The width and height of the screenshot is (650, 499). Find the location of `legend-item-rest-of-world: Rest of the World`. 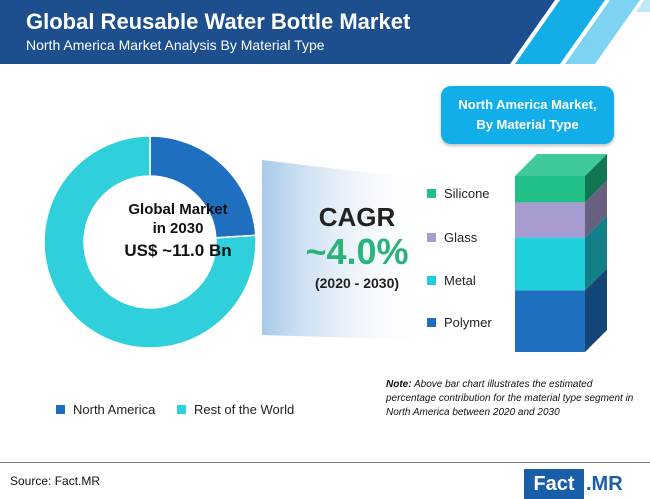

legend-item-rest-of-world: Rest of the World is located at coordinates (235, 409).